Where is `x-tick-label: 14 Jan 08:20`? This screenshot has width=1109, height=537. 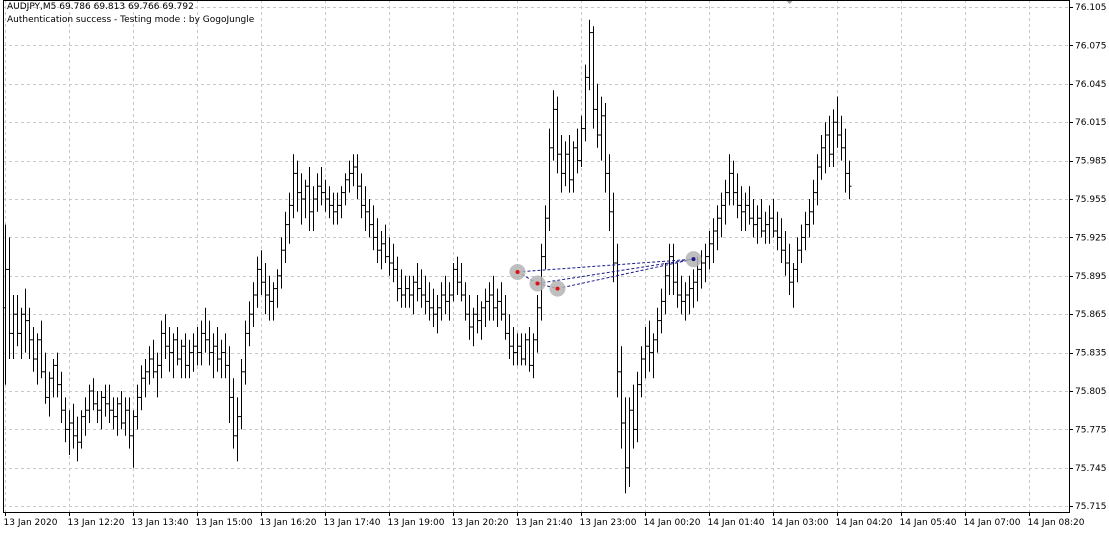 x-tick-label: 14 Jan 08:20 is located at coordinates (1056, 523).